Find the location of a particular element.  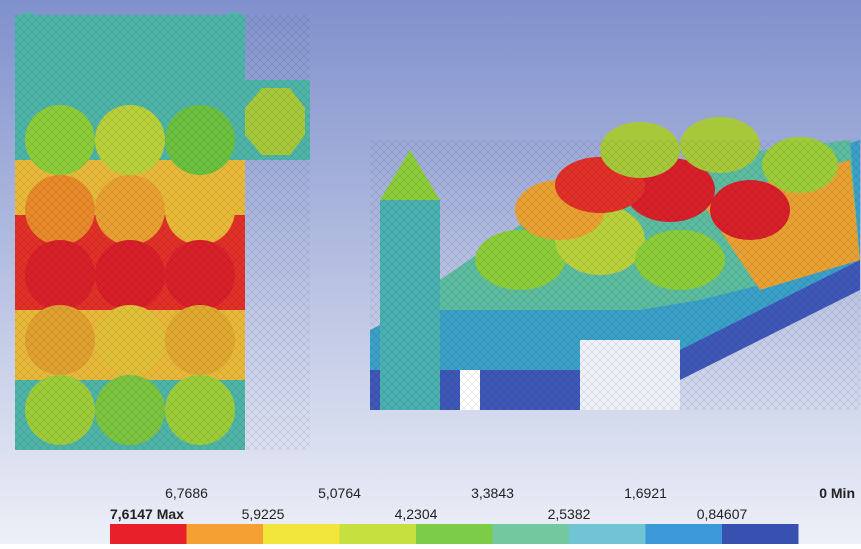

legend-label: 0,84607 is located at coordinates (722, 514).